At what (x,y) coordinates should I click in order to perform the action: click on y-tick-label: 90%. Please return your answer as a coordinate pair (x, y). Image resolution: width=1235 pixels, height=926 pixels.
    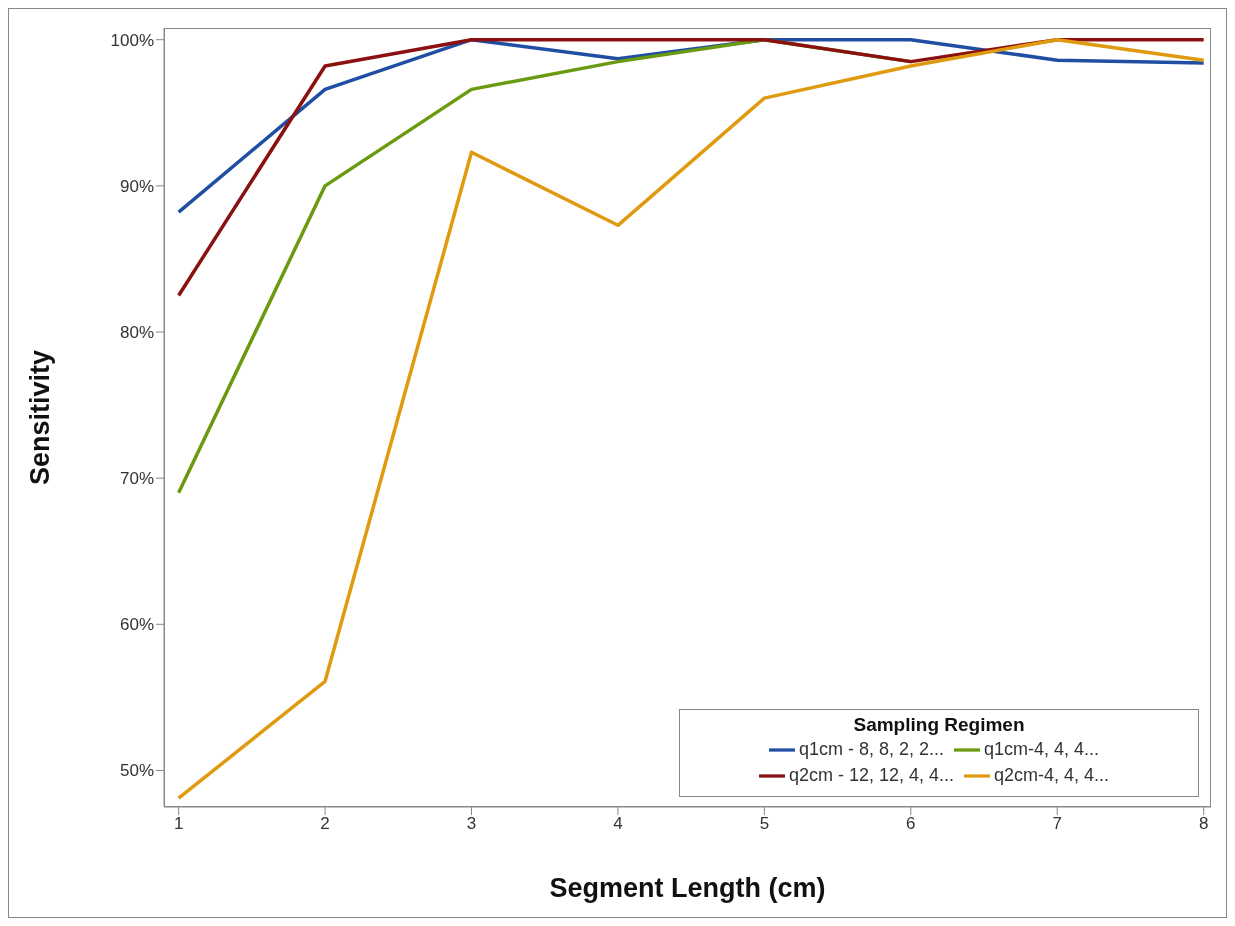
    Looking at the image, I should click on (136, 186).